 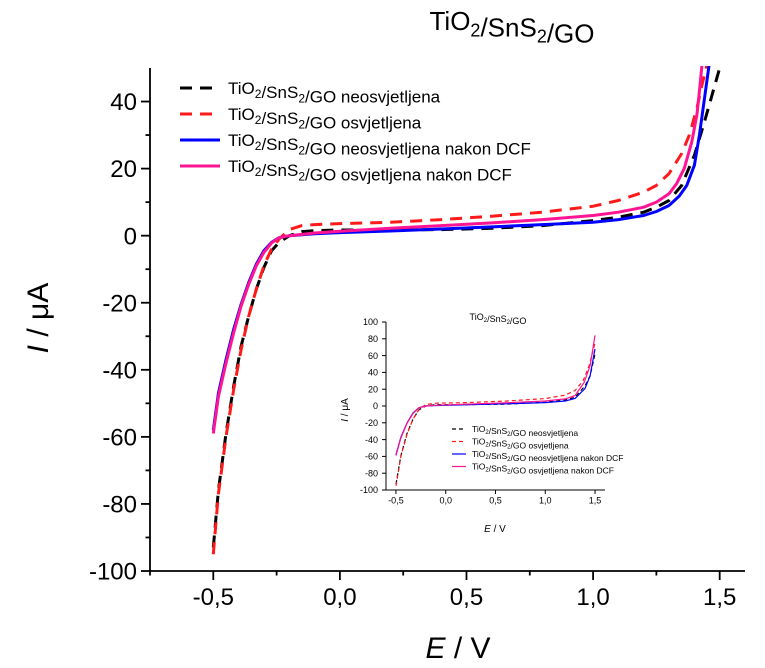 I want to click on inset-y-tick-label: -40, so click(x=371, y=440).